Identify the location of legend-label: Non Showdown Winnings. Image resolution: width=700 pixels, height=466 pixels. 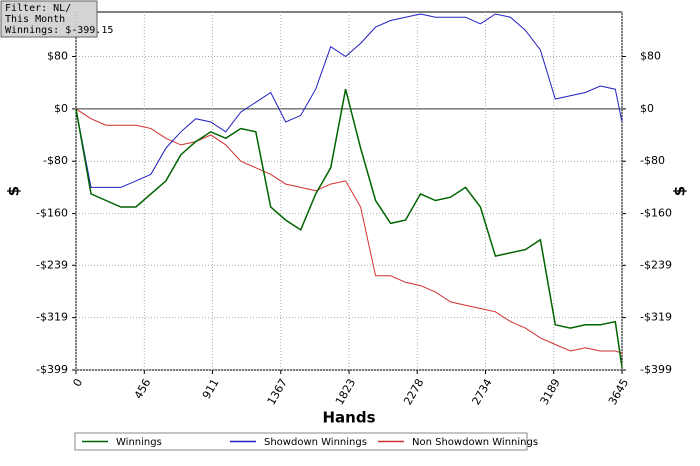
(475, 442).